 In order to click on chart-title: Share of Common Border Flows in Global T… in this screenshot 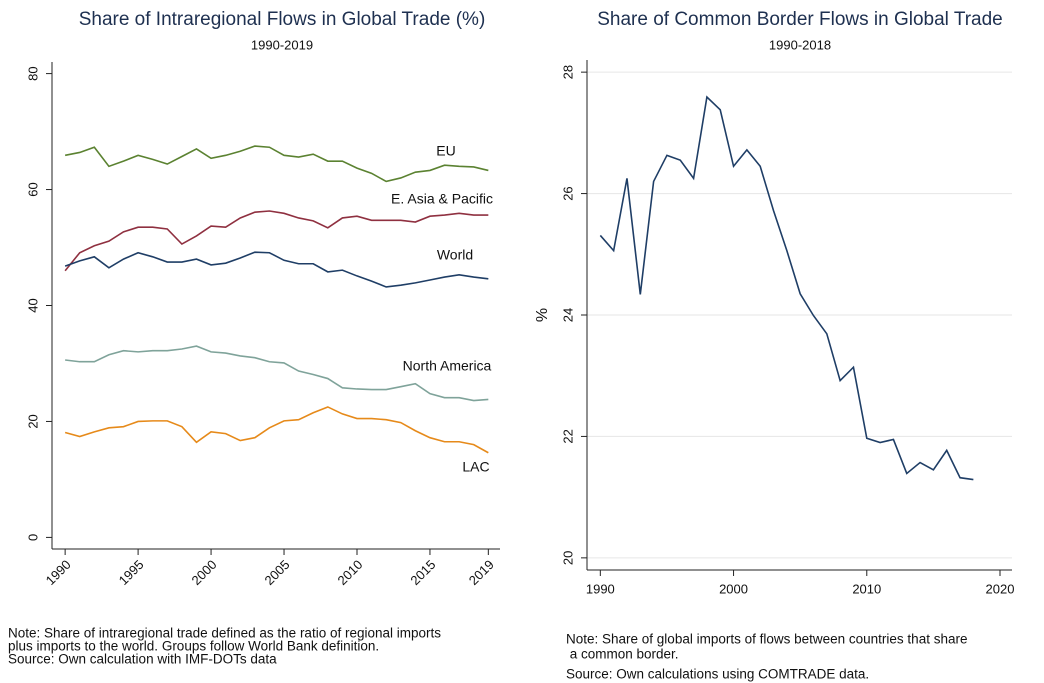, I will do `click(800, 19)`.